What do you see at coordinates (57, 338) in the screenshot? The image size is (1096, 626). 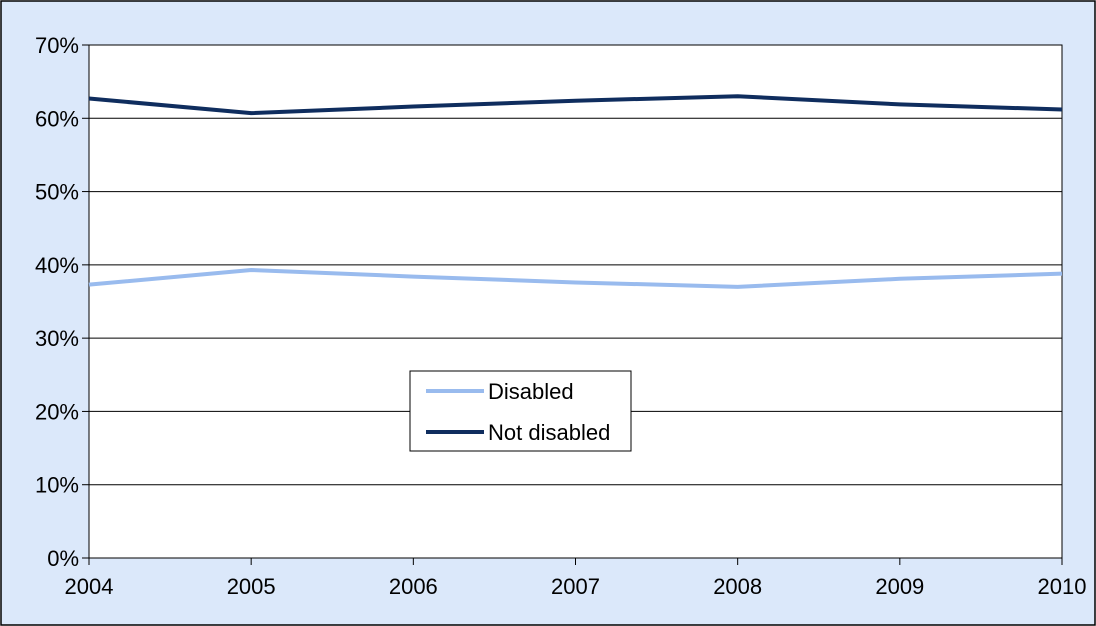 I see `y-tick-label: 30%` at bounding box center [57, 338].